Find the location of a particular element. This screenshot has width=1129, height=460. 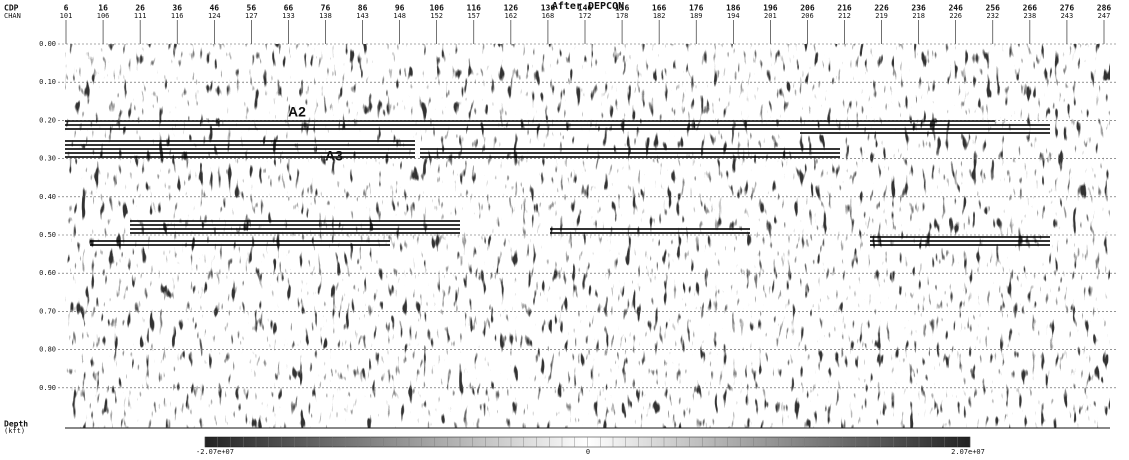

cdp-tick-label: 206 is located at coordinates (807, 8).